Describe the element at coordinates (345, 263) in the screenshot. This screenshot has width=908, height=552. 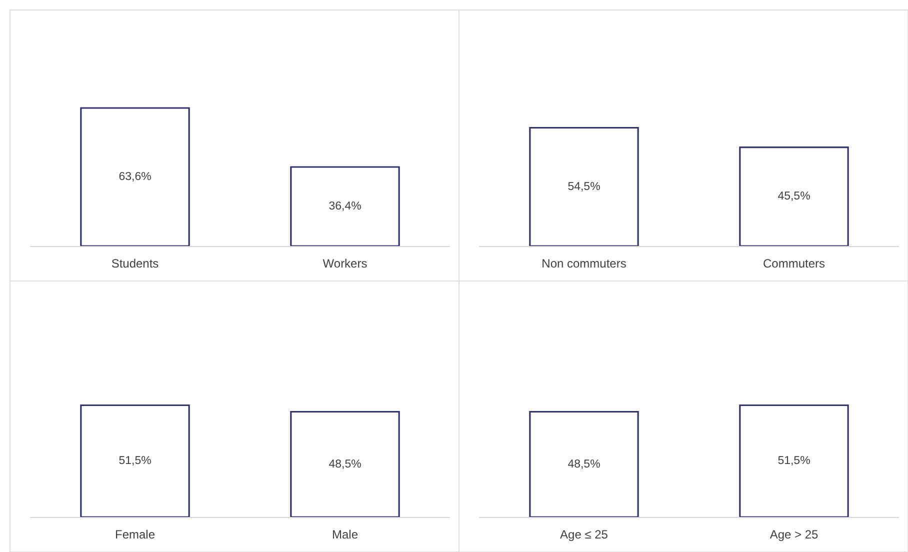
I see `x-tick-label: Workers` at that location.